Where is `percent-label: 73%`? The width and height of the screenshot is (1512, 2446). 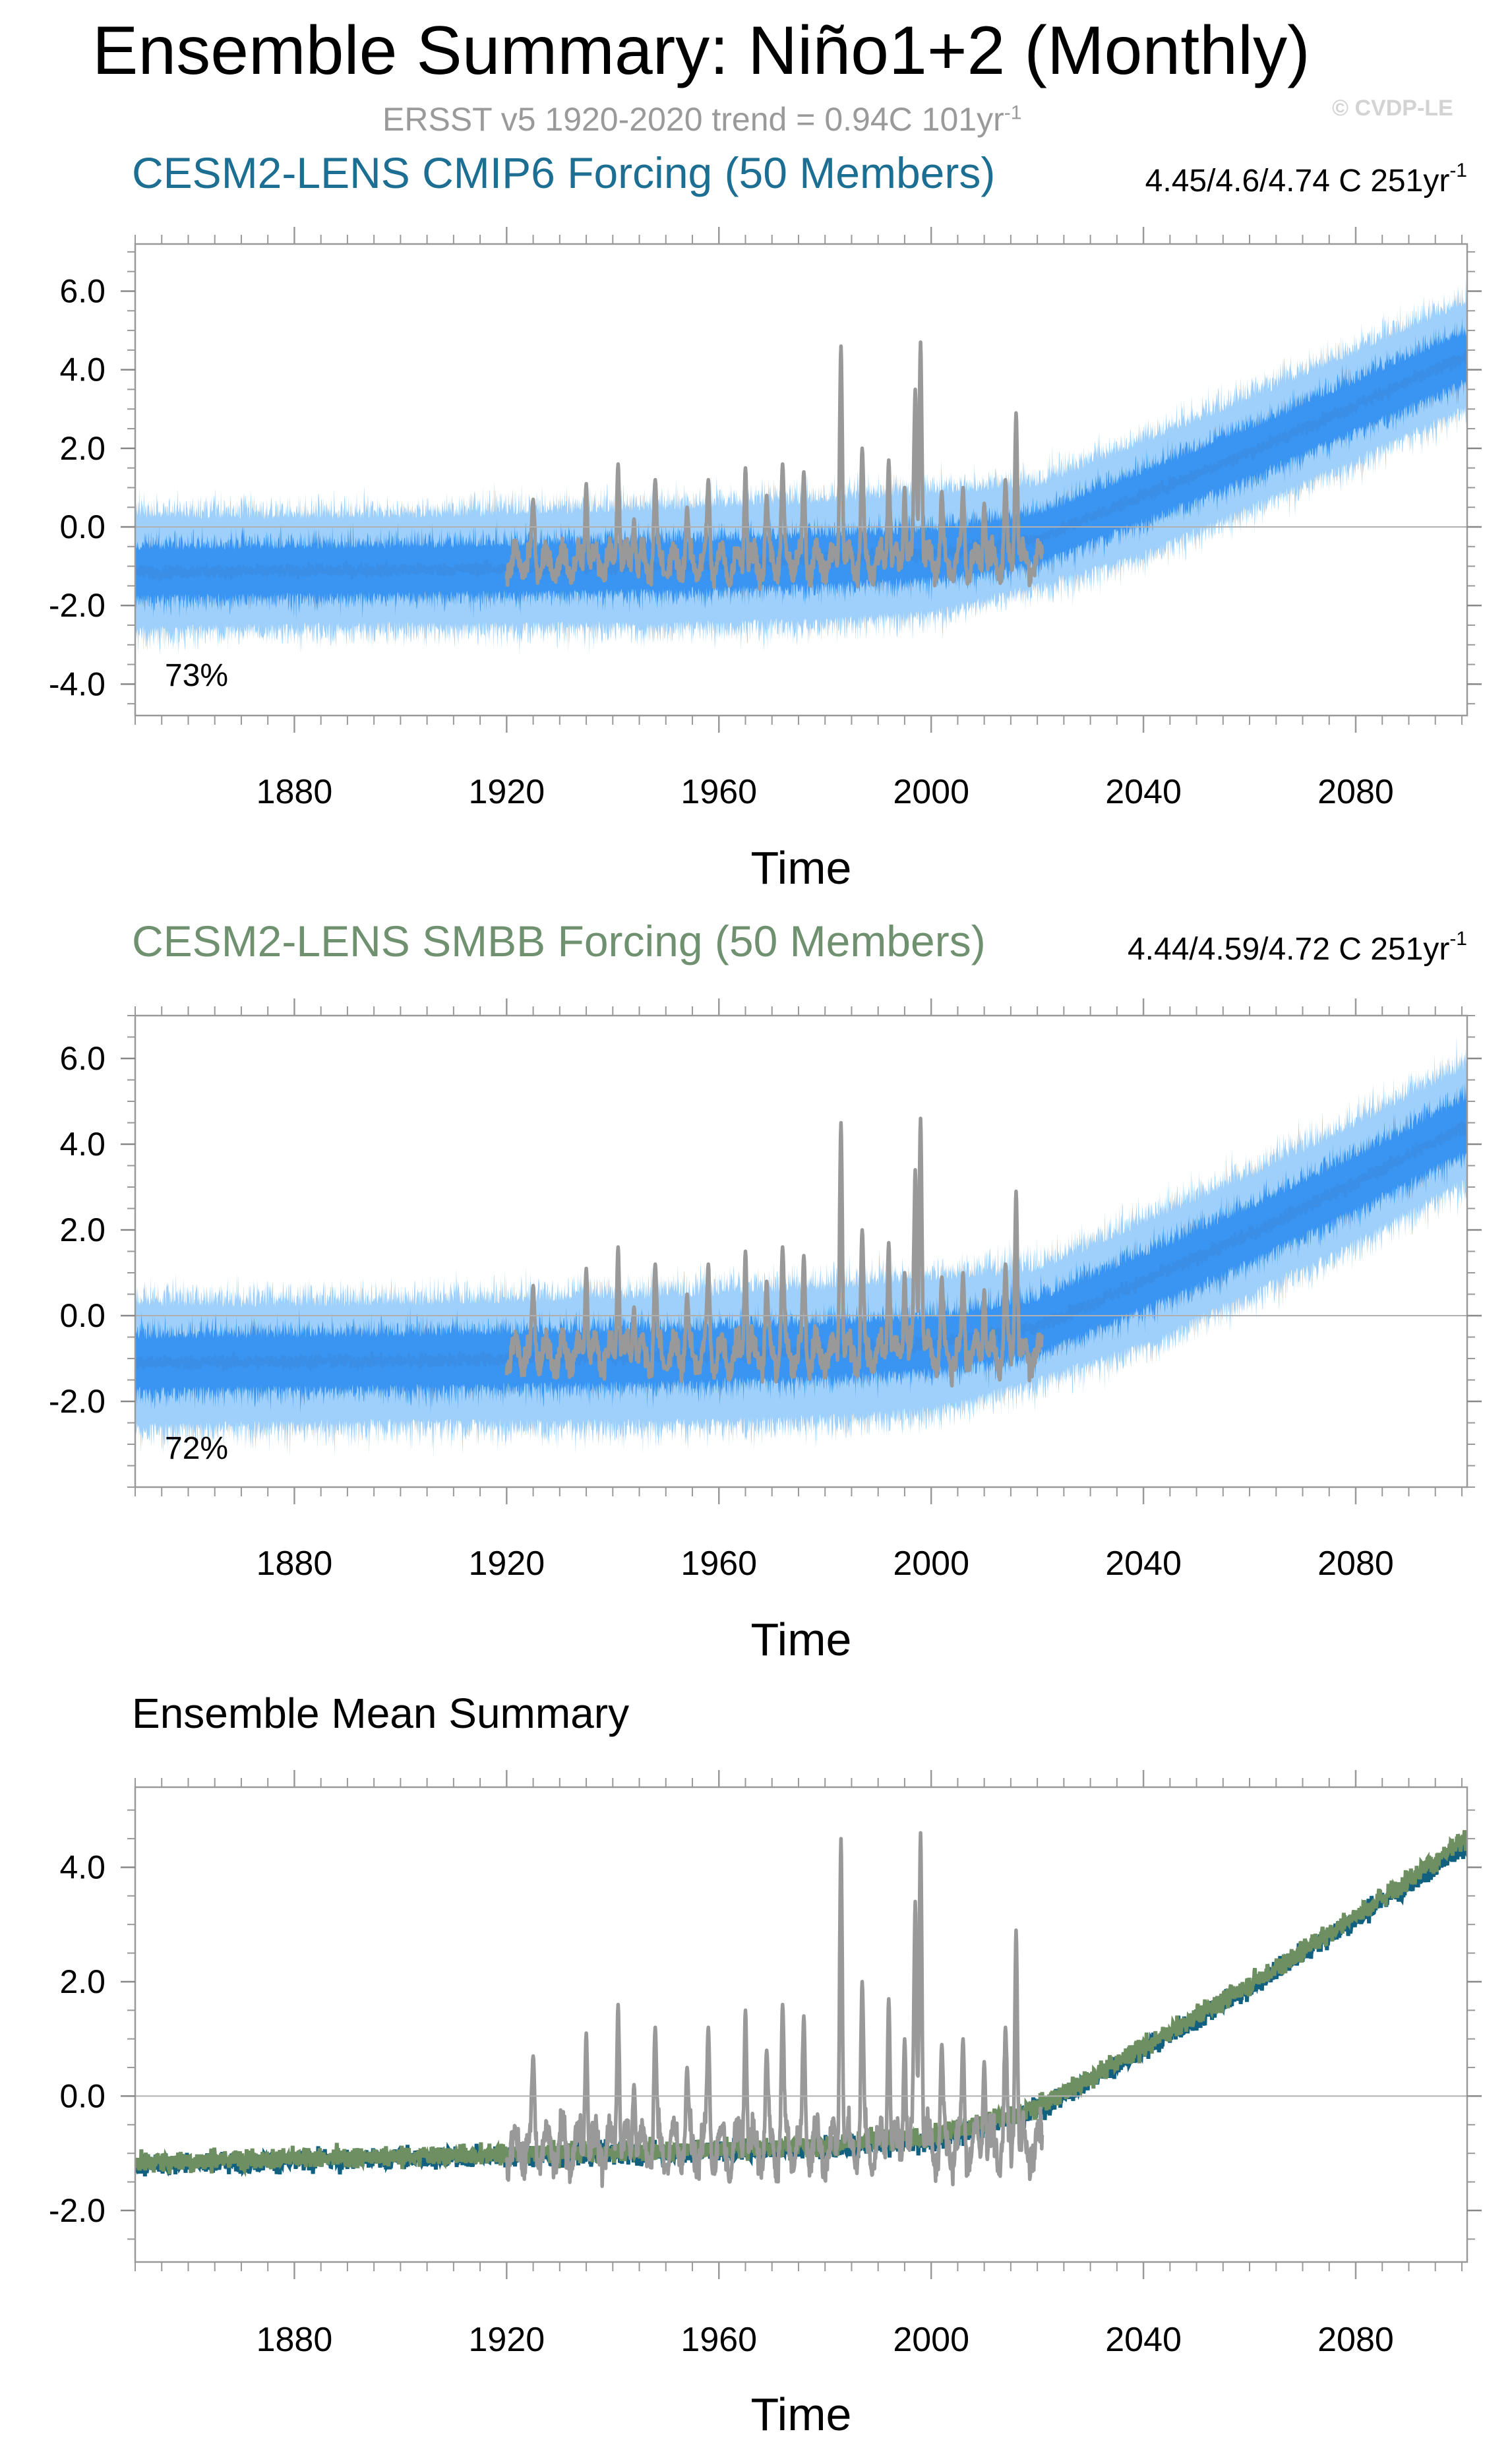 percent-label: 73% is located at coordinates (196, 675).